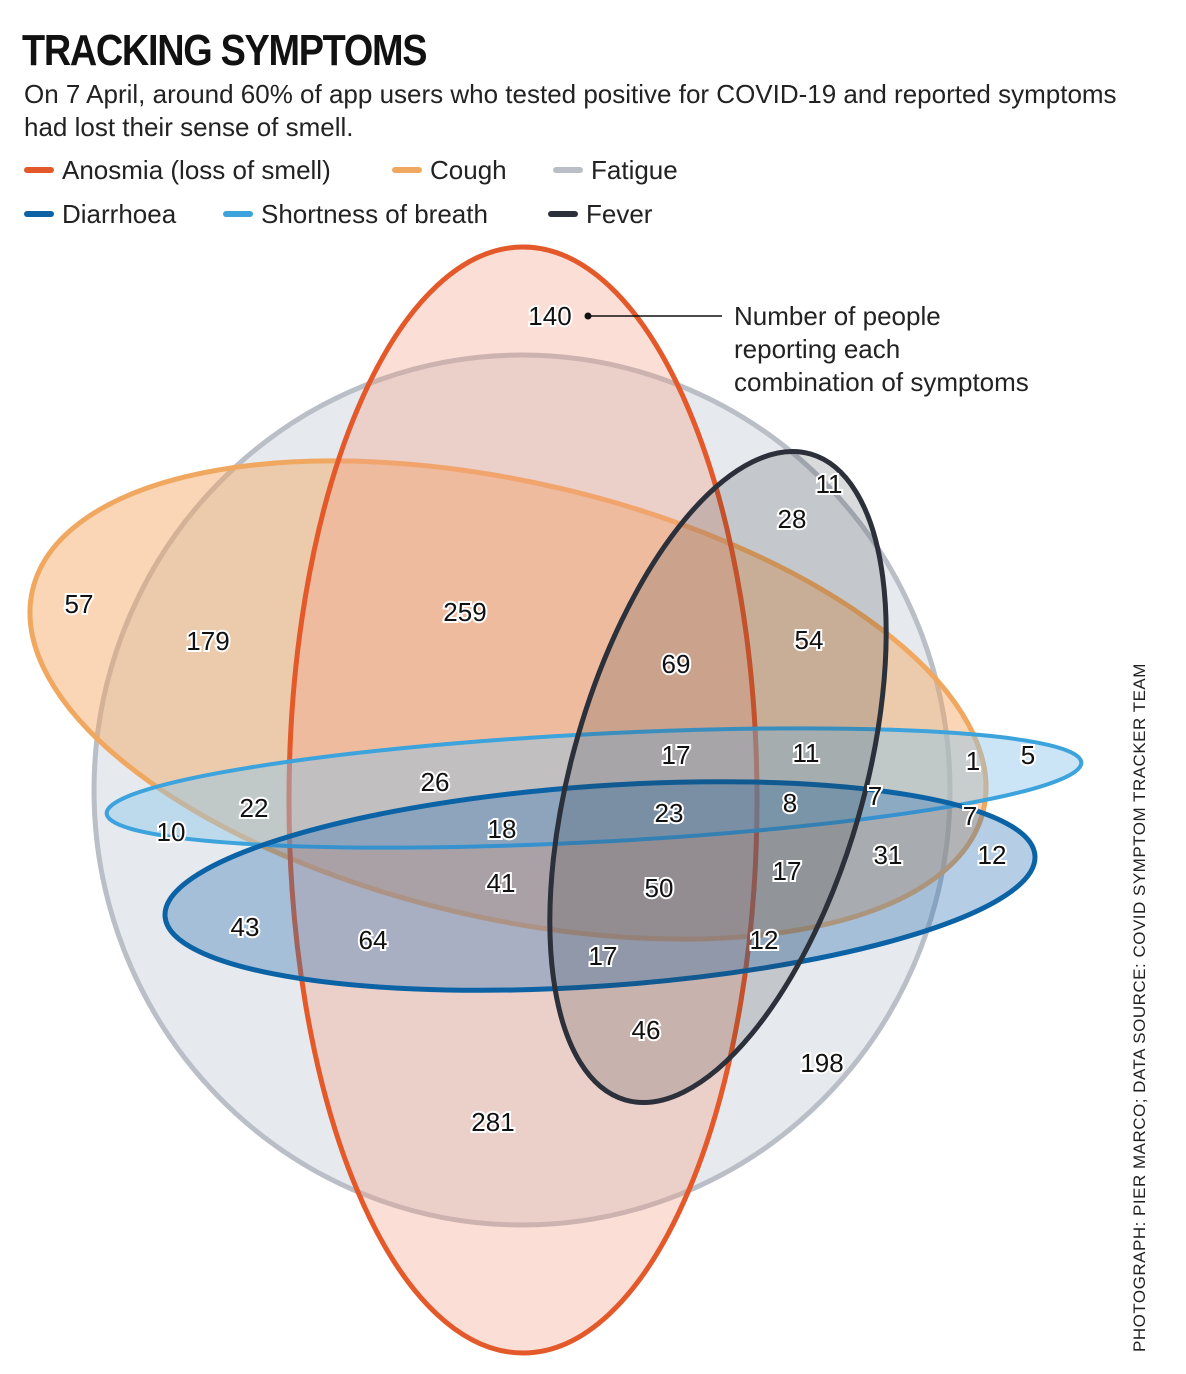  What do you see at coordinates (659, 888) in the screenshot?
I see `count-label: 50` at bounding box center [659, 888].